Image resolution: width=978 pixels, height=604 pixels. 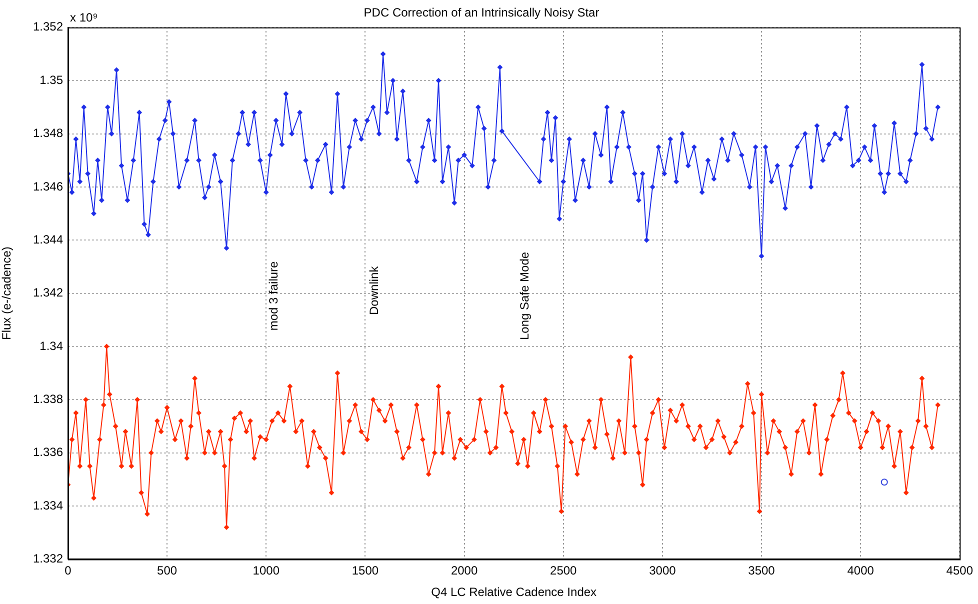 What do you see at coordinates (374, 290) in the screenshot?
I see `annotation: Downlink` at bounding box center [374, 290].